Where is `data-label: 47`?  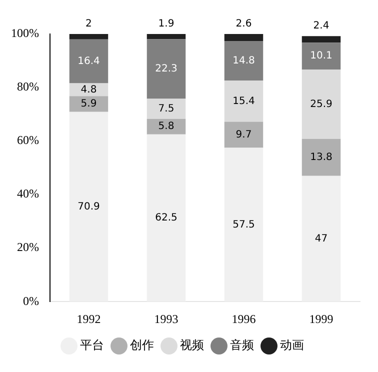 data-label: 47 is located at coordinates (321, 238).